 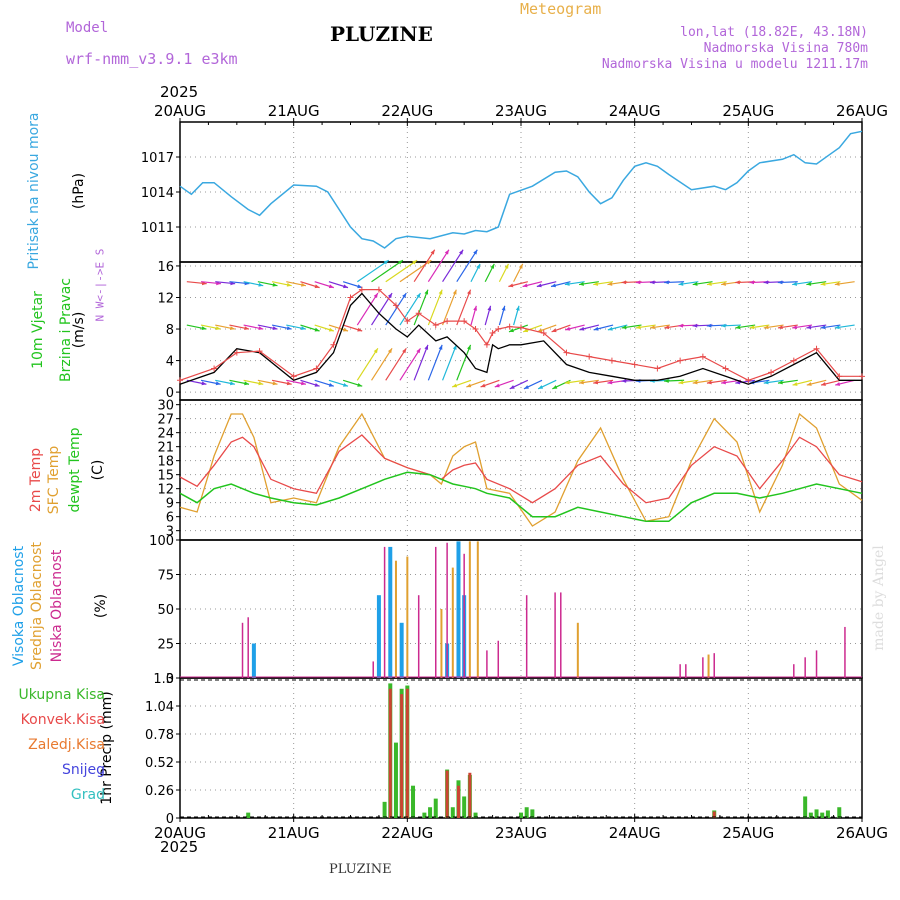 What do you see at coordinates (170, 330) in the screenshot?
I see `y-tick-label: 8` at bounding box center [170, 330].